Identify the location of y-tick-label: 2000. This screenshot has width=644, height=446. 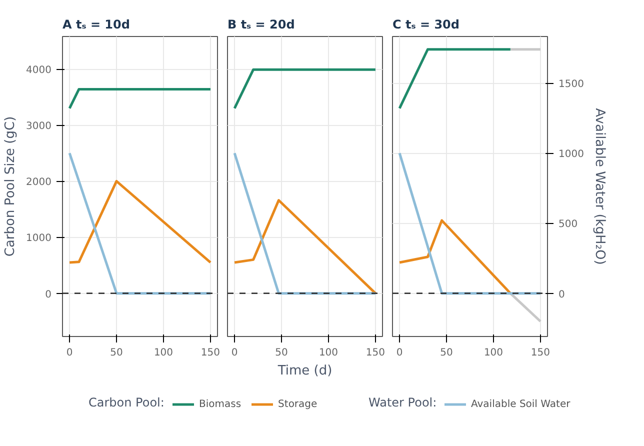
(39, 182).